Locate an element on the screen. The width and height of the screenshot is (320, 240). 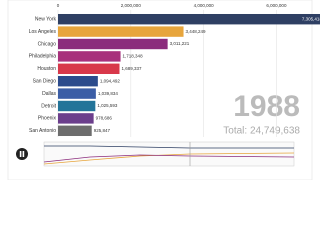
x-tick-label: 2,000,000 is located at coordinates (131, 5).